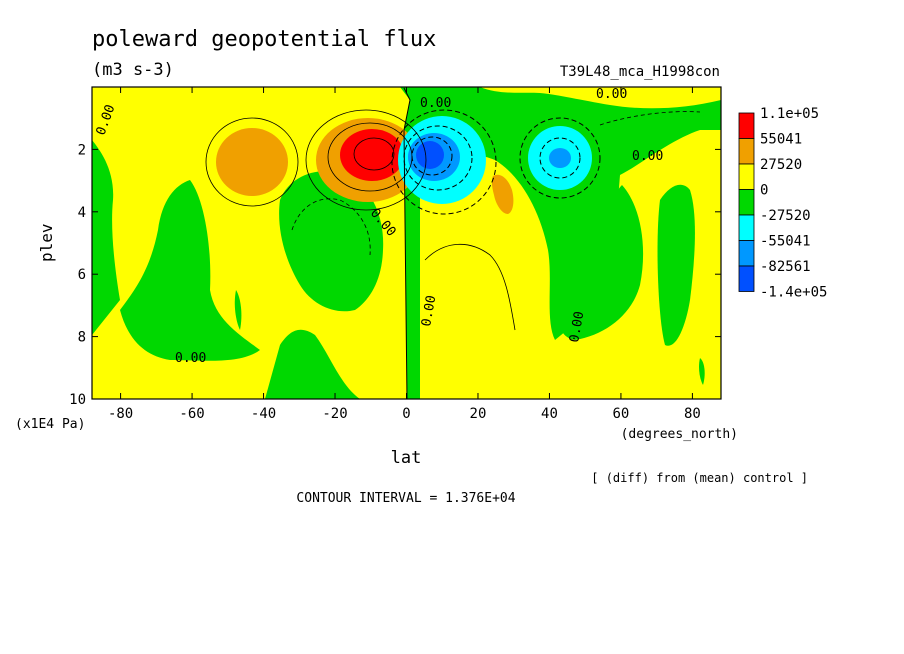 The image size is (904, 654). I want to click on x-tick-label: 0, so click(406, 414).